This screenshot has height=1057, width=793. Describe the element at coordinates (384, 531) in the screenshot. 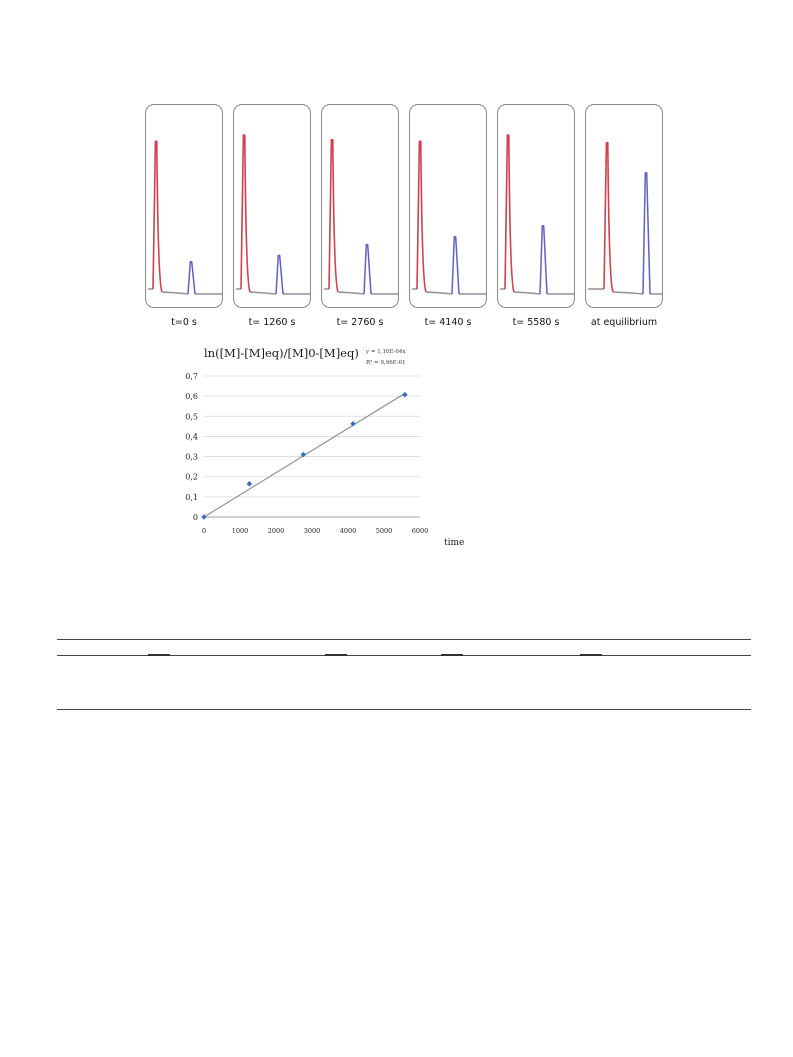

I see `x-tick-label: 5000` at that location.